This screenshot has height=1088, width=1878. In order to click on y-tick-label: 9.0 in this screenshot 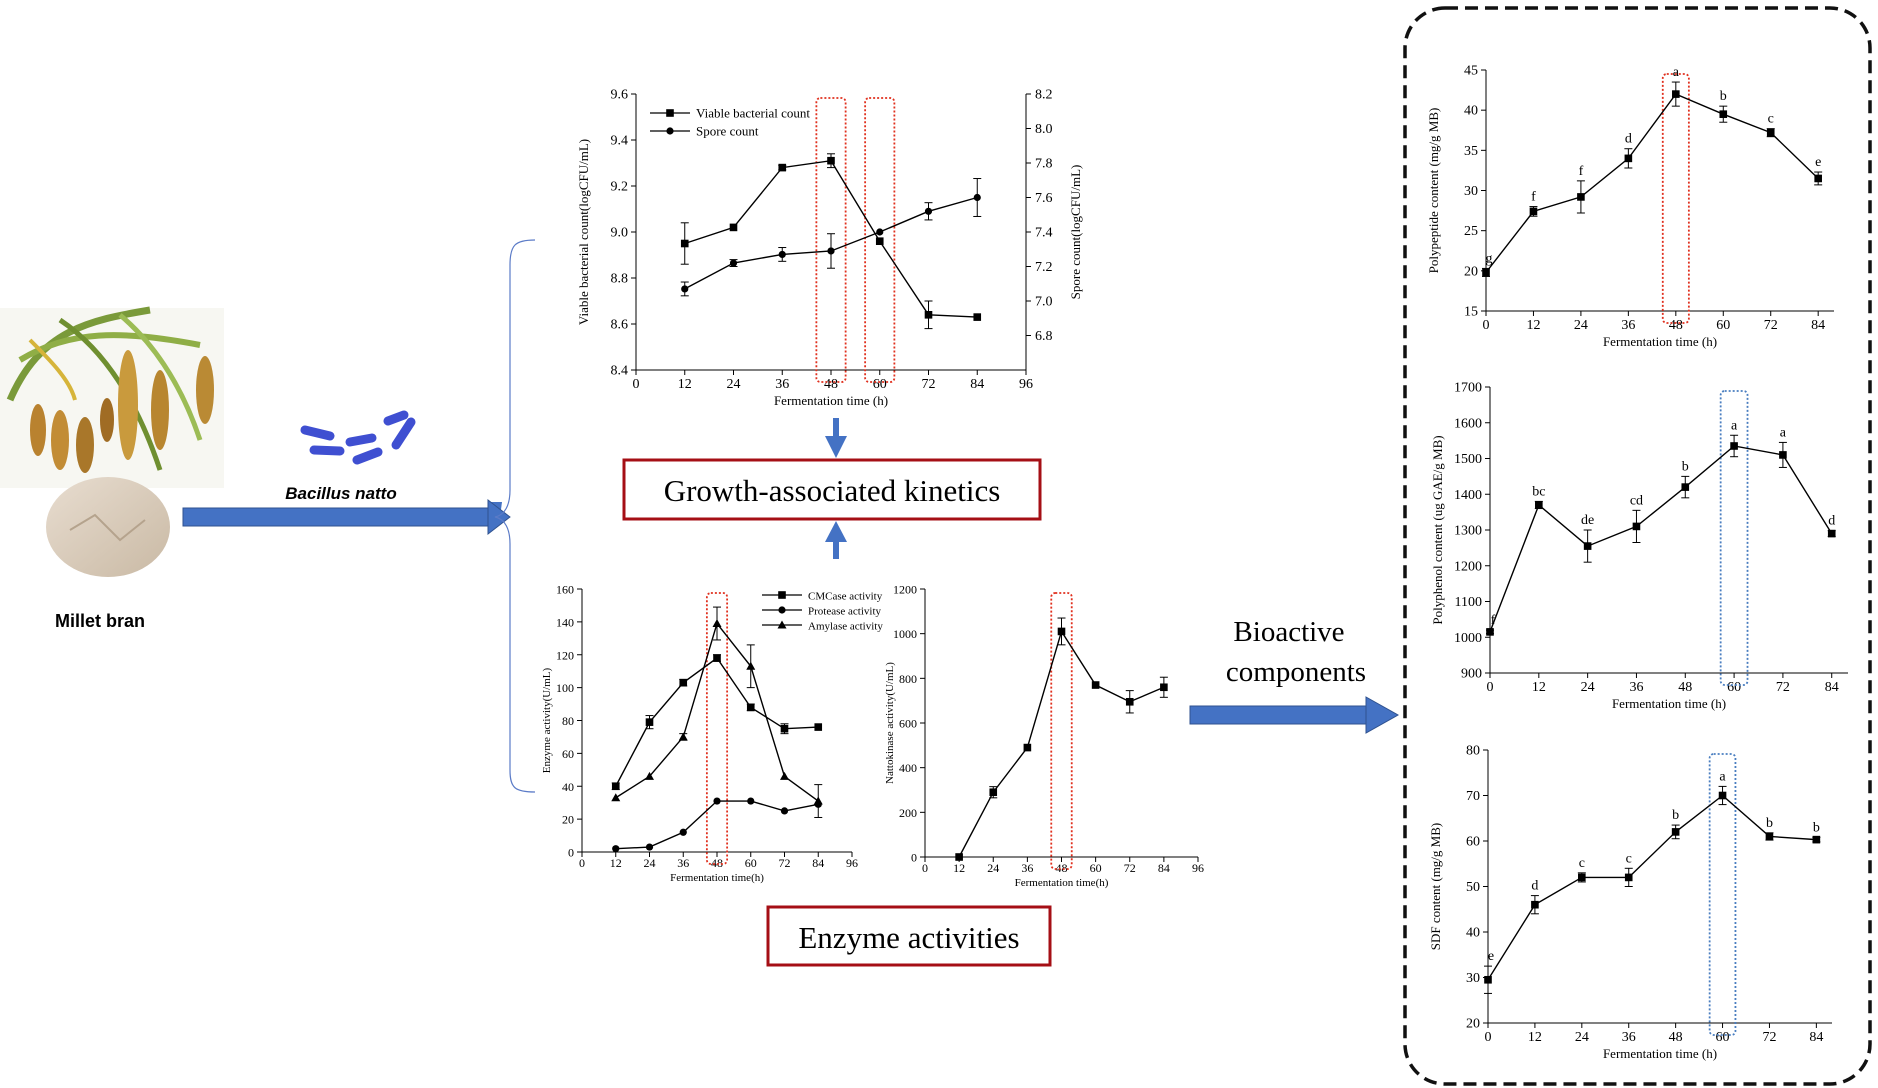, I will do `click(620, 233)`.